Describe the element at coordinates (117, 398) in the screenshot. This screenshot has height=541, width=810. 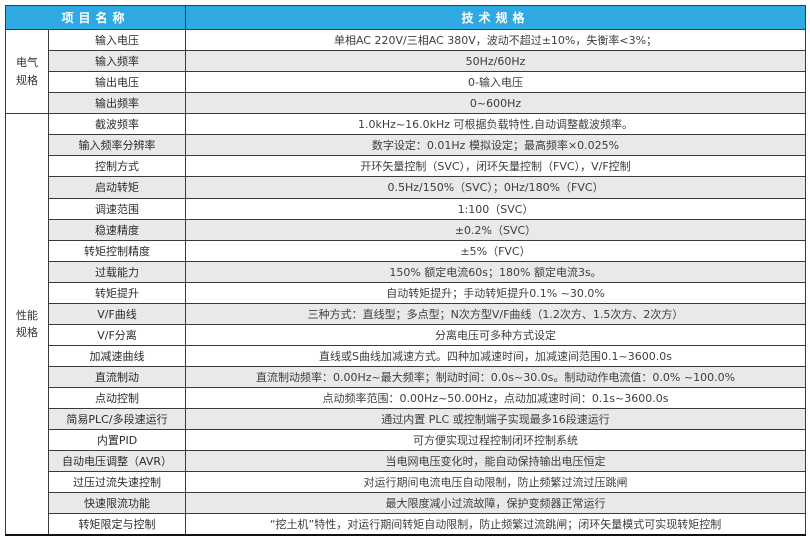
I see `row-label: 点动控制` at that location.